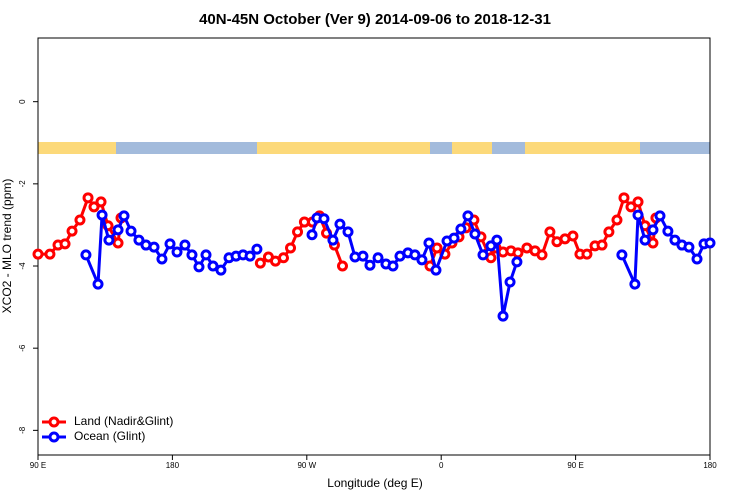  What do you see at coordinates (22, 348) in the screenshot?
I see `y-tick-label: -6` at bounding box center [22, 348].